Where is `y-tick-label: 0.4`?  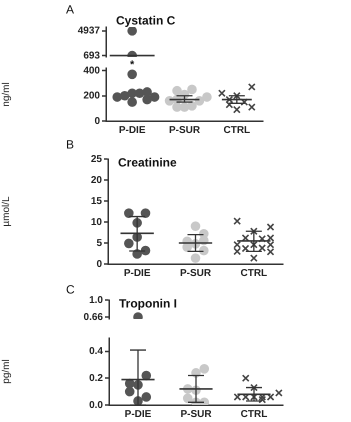
y-tick-label: 0.4 is located at coordinates (96, 352).